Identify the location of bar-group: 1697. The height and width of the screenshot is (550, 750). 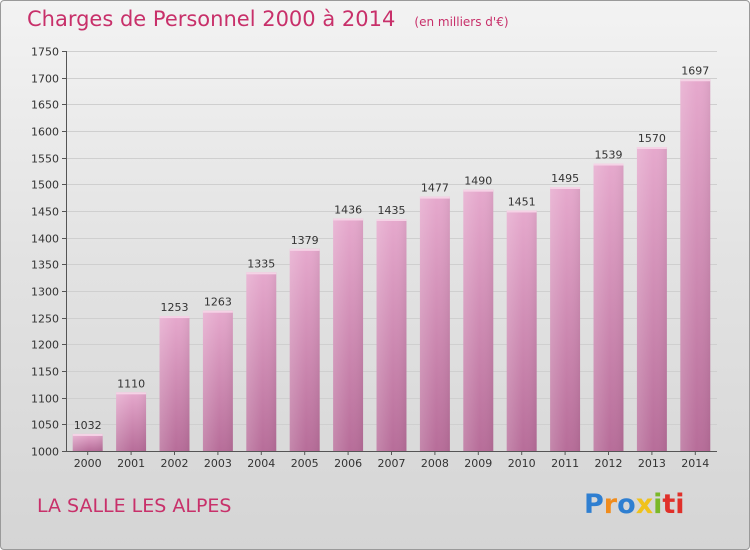
(695, 258).